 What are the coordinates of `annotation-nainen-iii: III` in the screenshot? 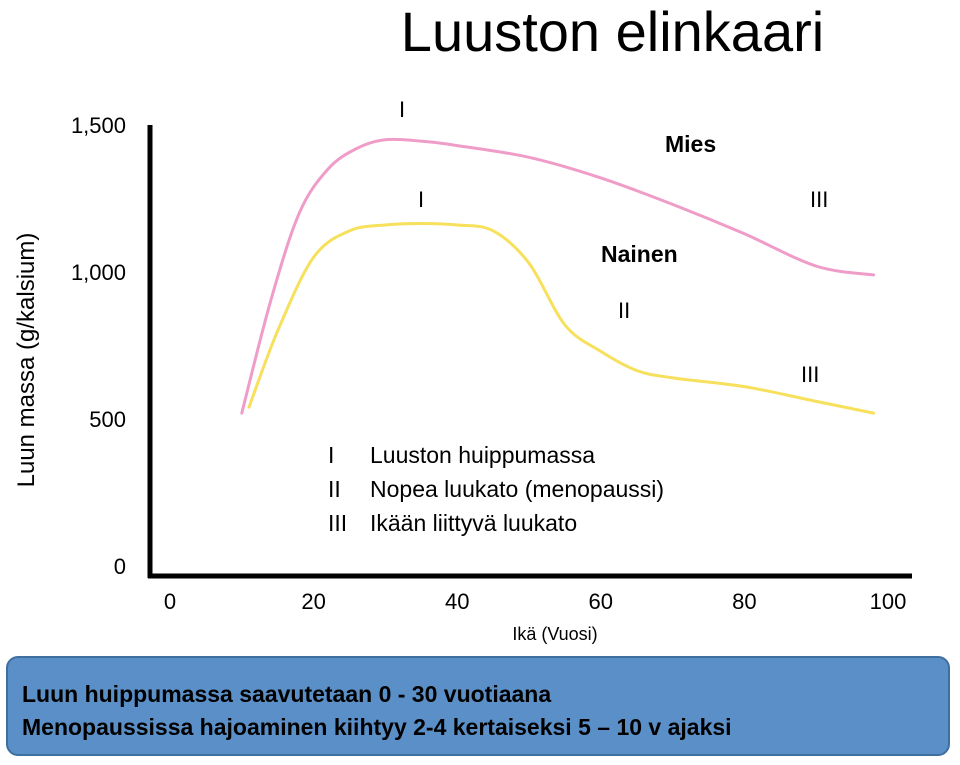 It's located at (810, 374).